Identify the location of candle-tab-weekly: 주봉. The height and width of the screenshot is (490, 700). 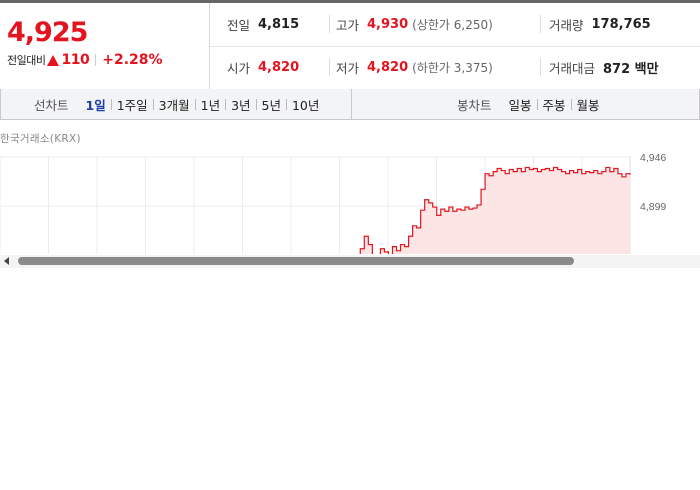
(554, 105).